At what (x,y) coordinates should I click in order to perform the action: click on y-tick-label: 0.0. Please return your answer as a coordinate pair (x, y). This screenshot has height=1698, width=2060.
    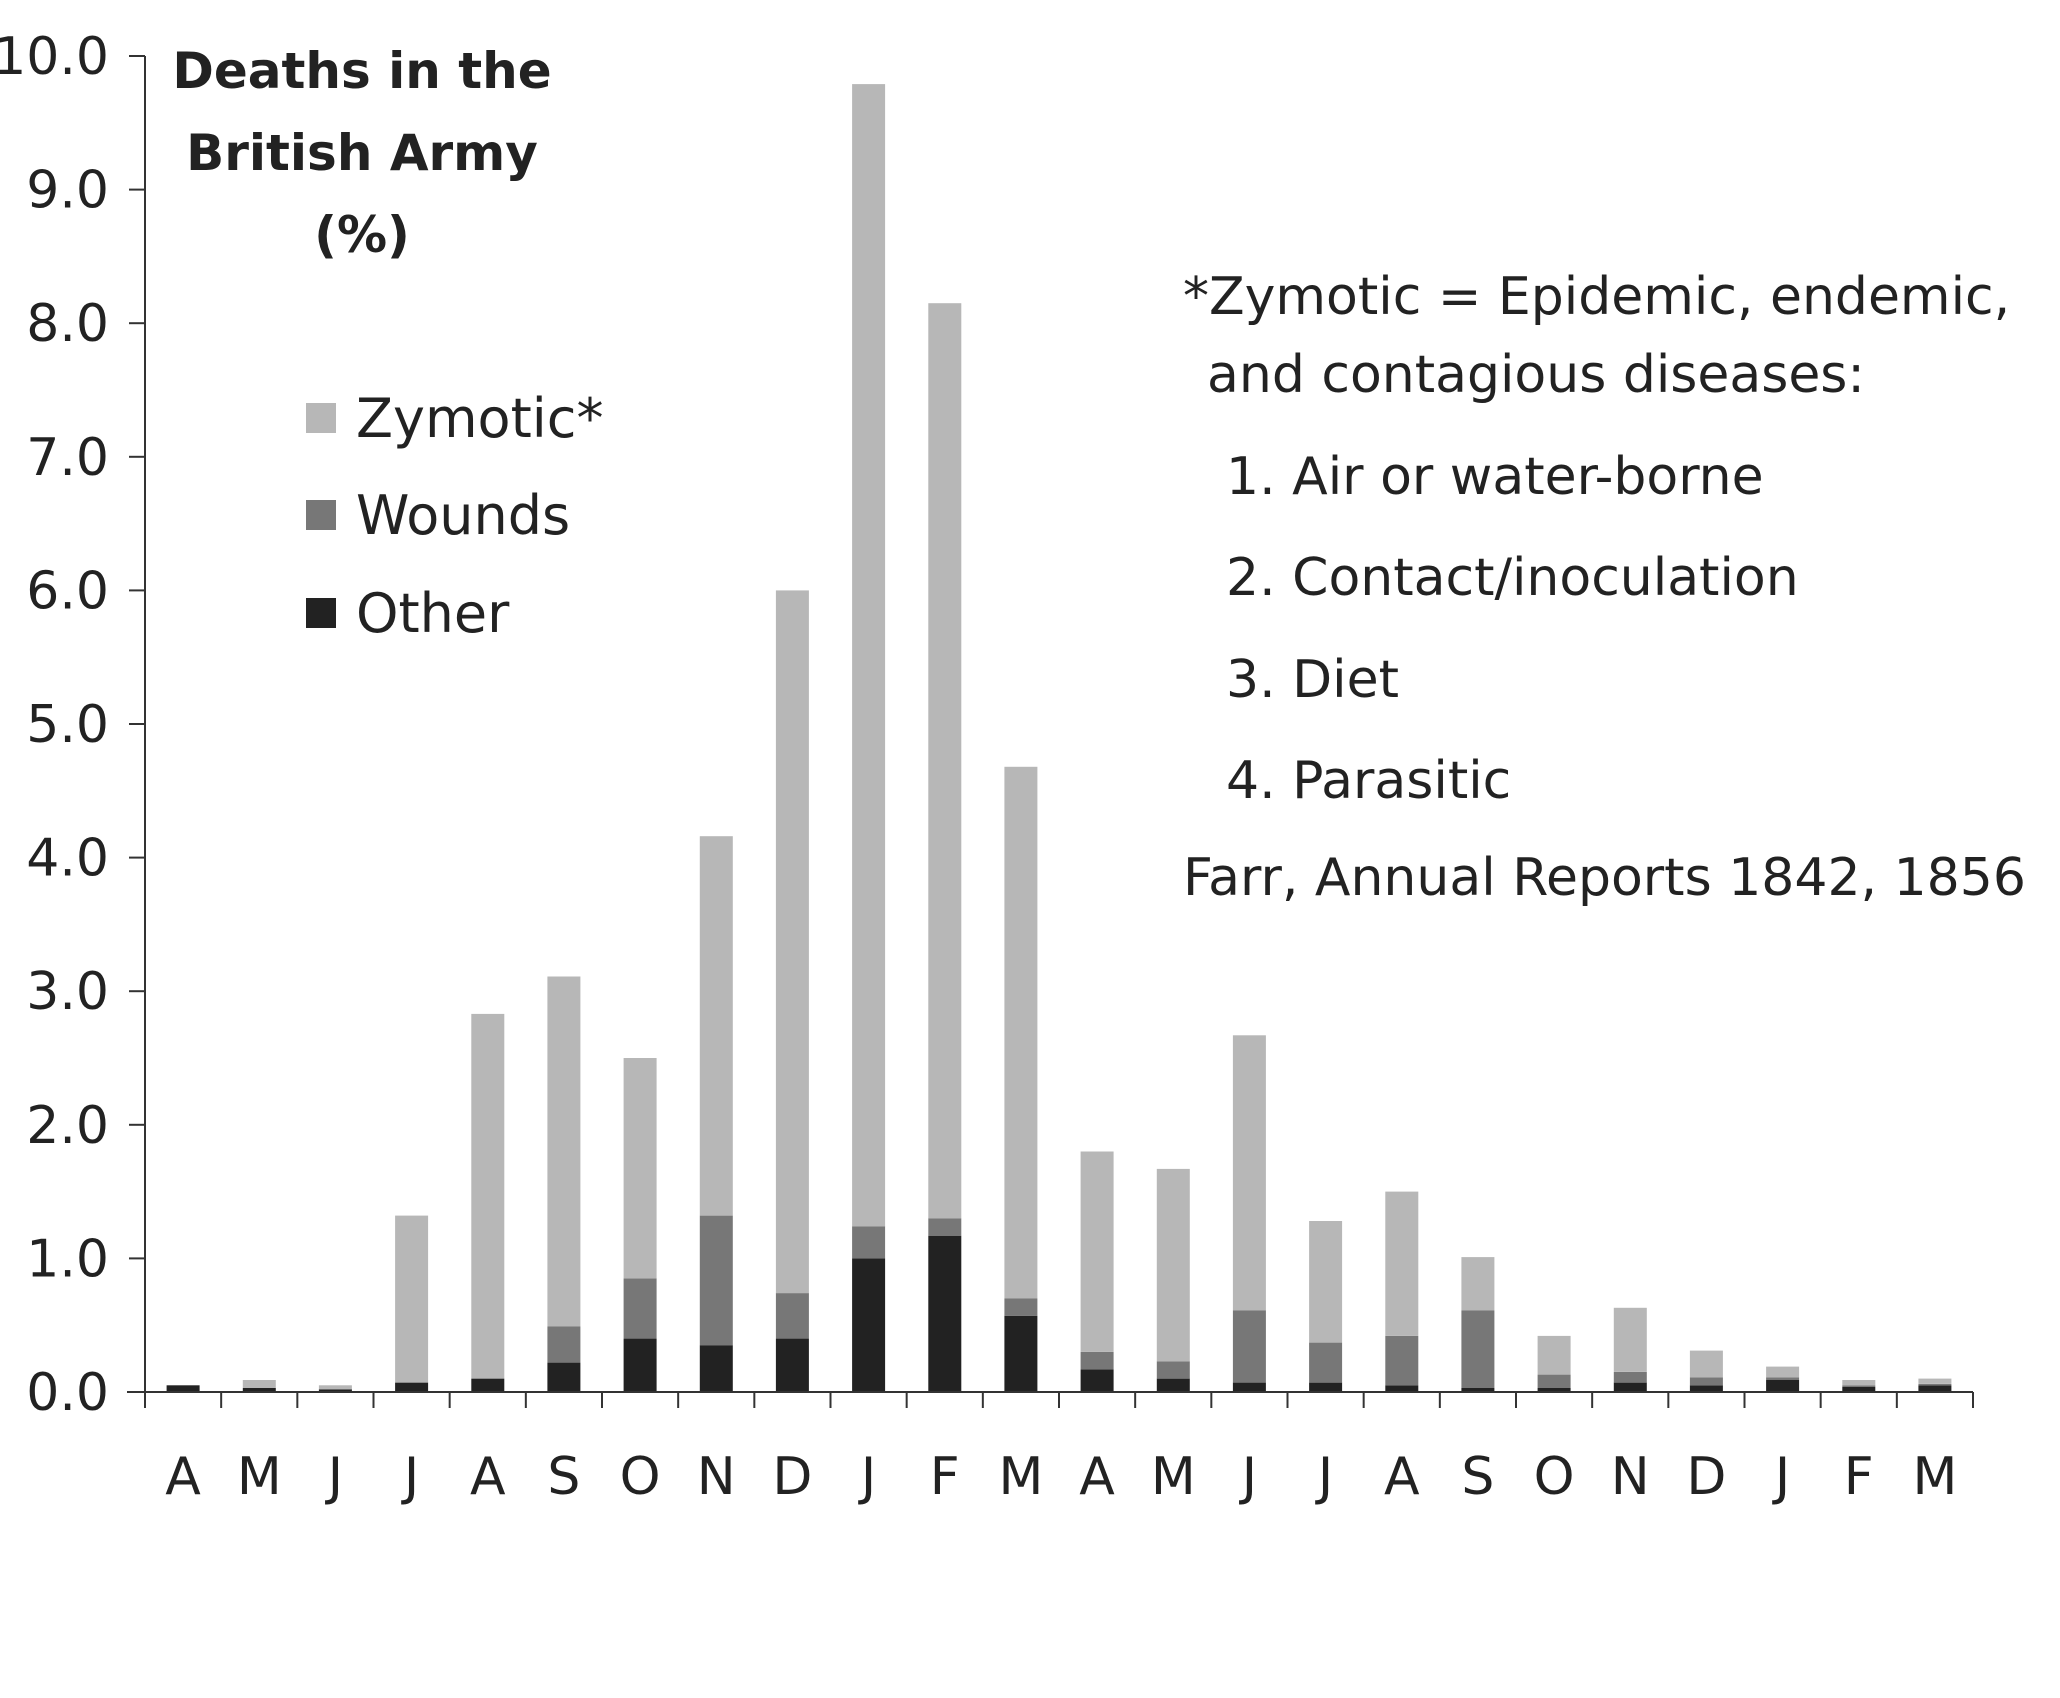
    Looking at the image, I should click on (67, 1393).